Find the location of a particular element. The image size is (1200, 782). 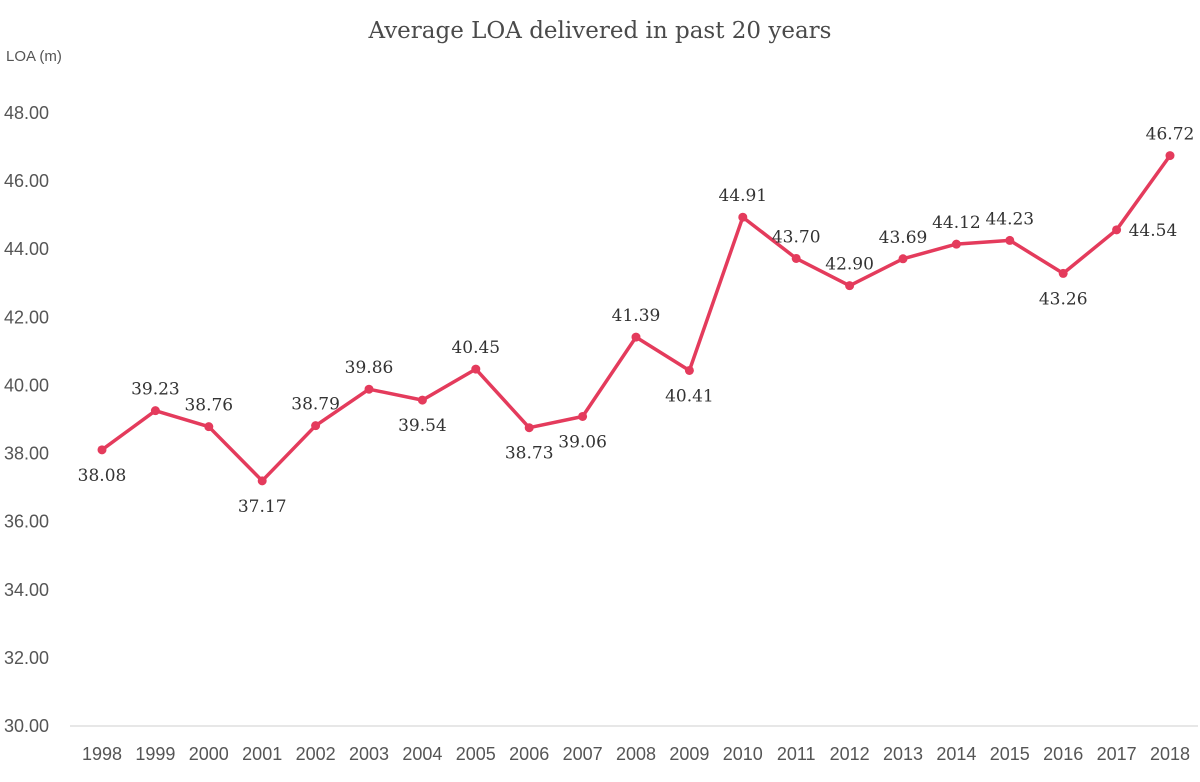

y-tick-label: 44.00 is located at coordinates (26, 249).